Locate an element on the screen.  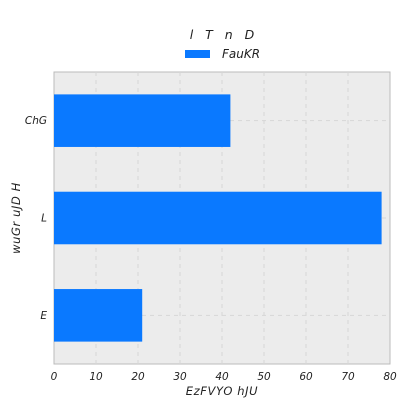
x-axis-ticks: 0 10 20 30 40 50 60 70 80 is located at coordinates (224, 377).